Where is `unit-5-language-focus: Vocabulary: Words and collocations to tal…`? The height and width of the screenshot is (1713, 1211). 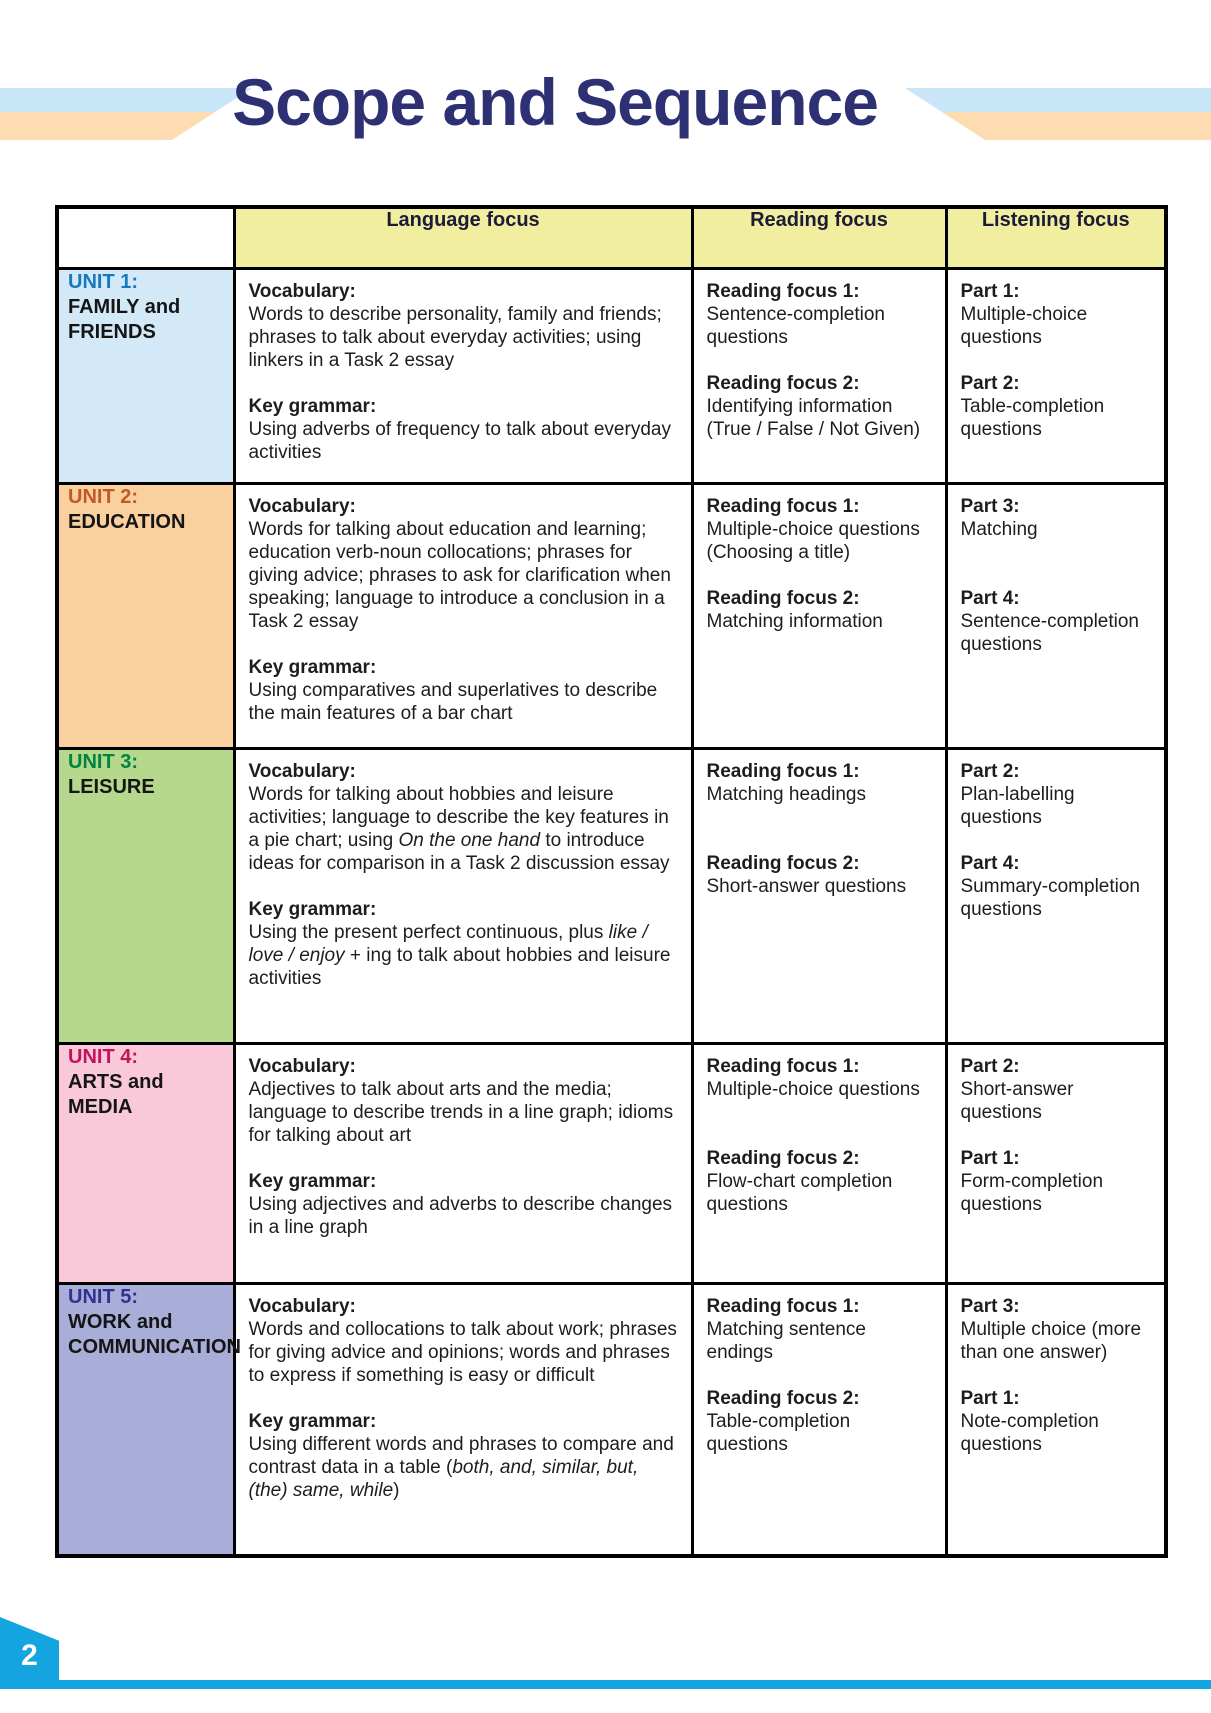
unit-5-language-focus: Vocabulary: Words and collocations to tal… is located at coordinates (463, 1419).